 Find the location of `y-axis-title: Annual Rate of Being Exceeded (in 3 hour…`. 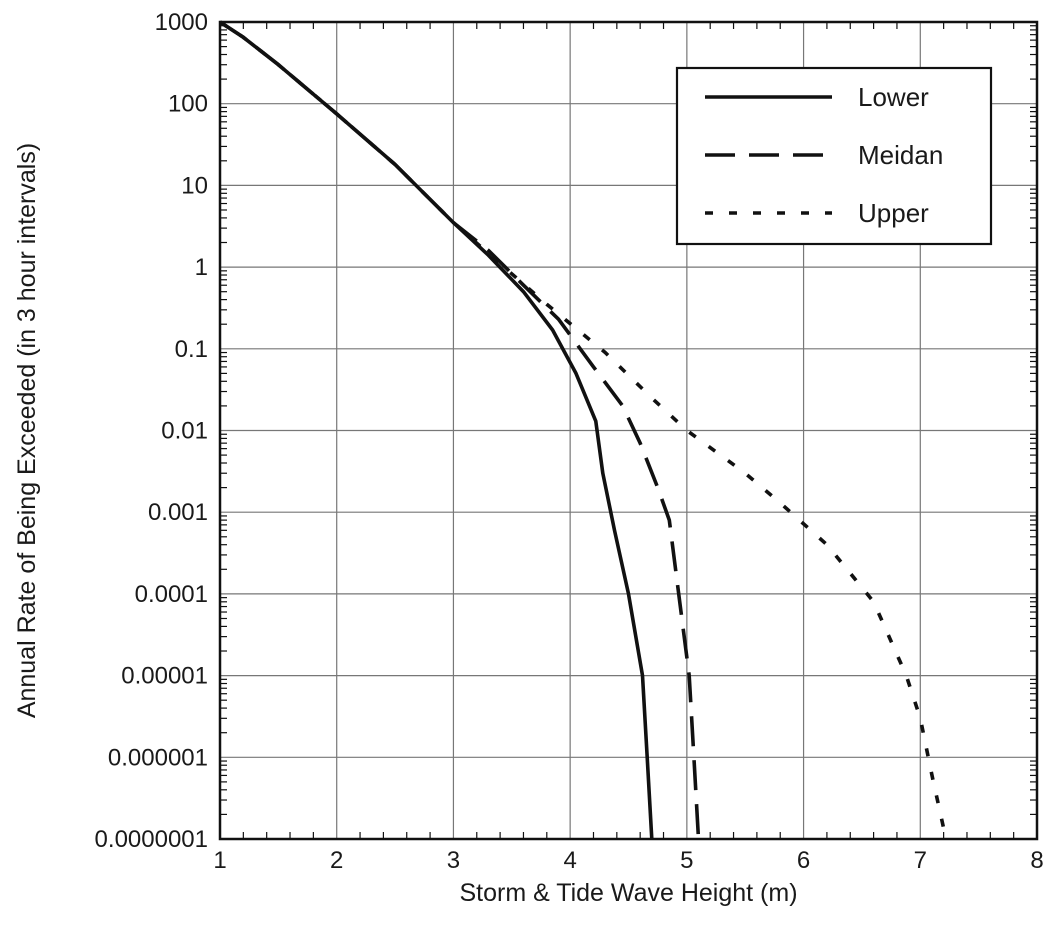

y-axis-title: Annual Rate of Being Exceeded (in 3 hour… is located at coordinates (27, 430).